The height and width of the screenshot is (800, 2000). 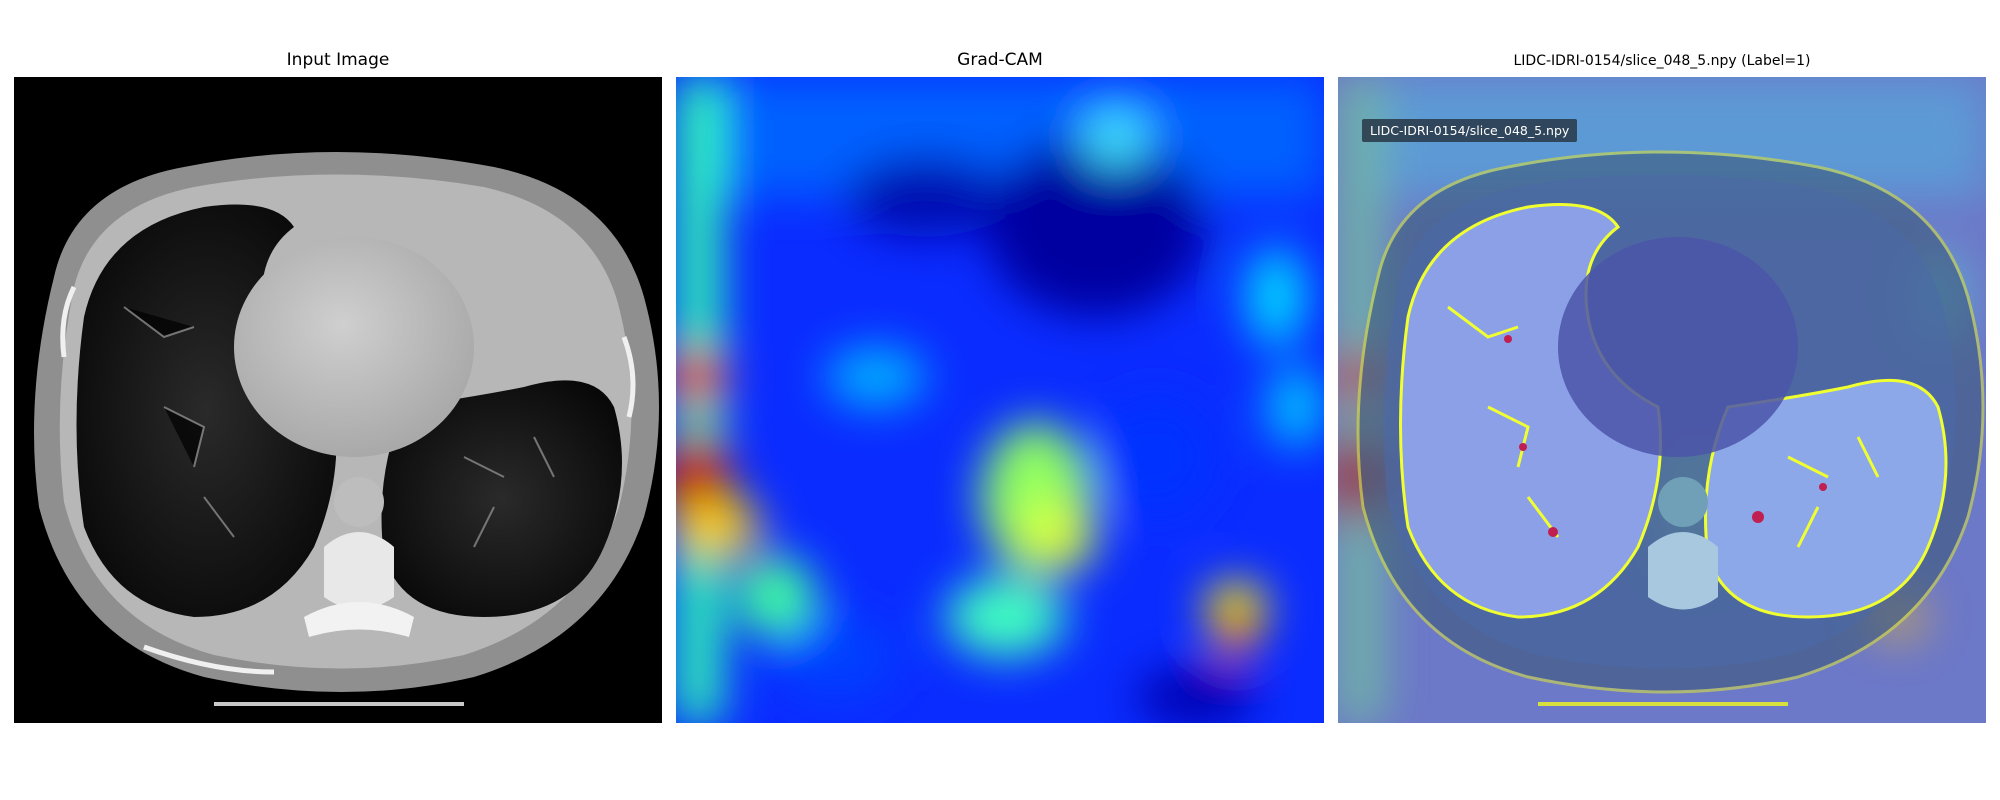 I want to click on overlay-filename-tag: LIDC-IDRI-0154/slice_048_5.npy, so click(x=1470, y=130).